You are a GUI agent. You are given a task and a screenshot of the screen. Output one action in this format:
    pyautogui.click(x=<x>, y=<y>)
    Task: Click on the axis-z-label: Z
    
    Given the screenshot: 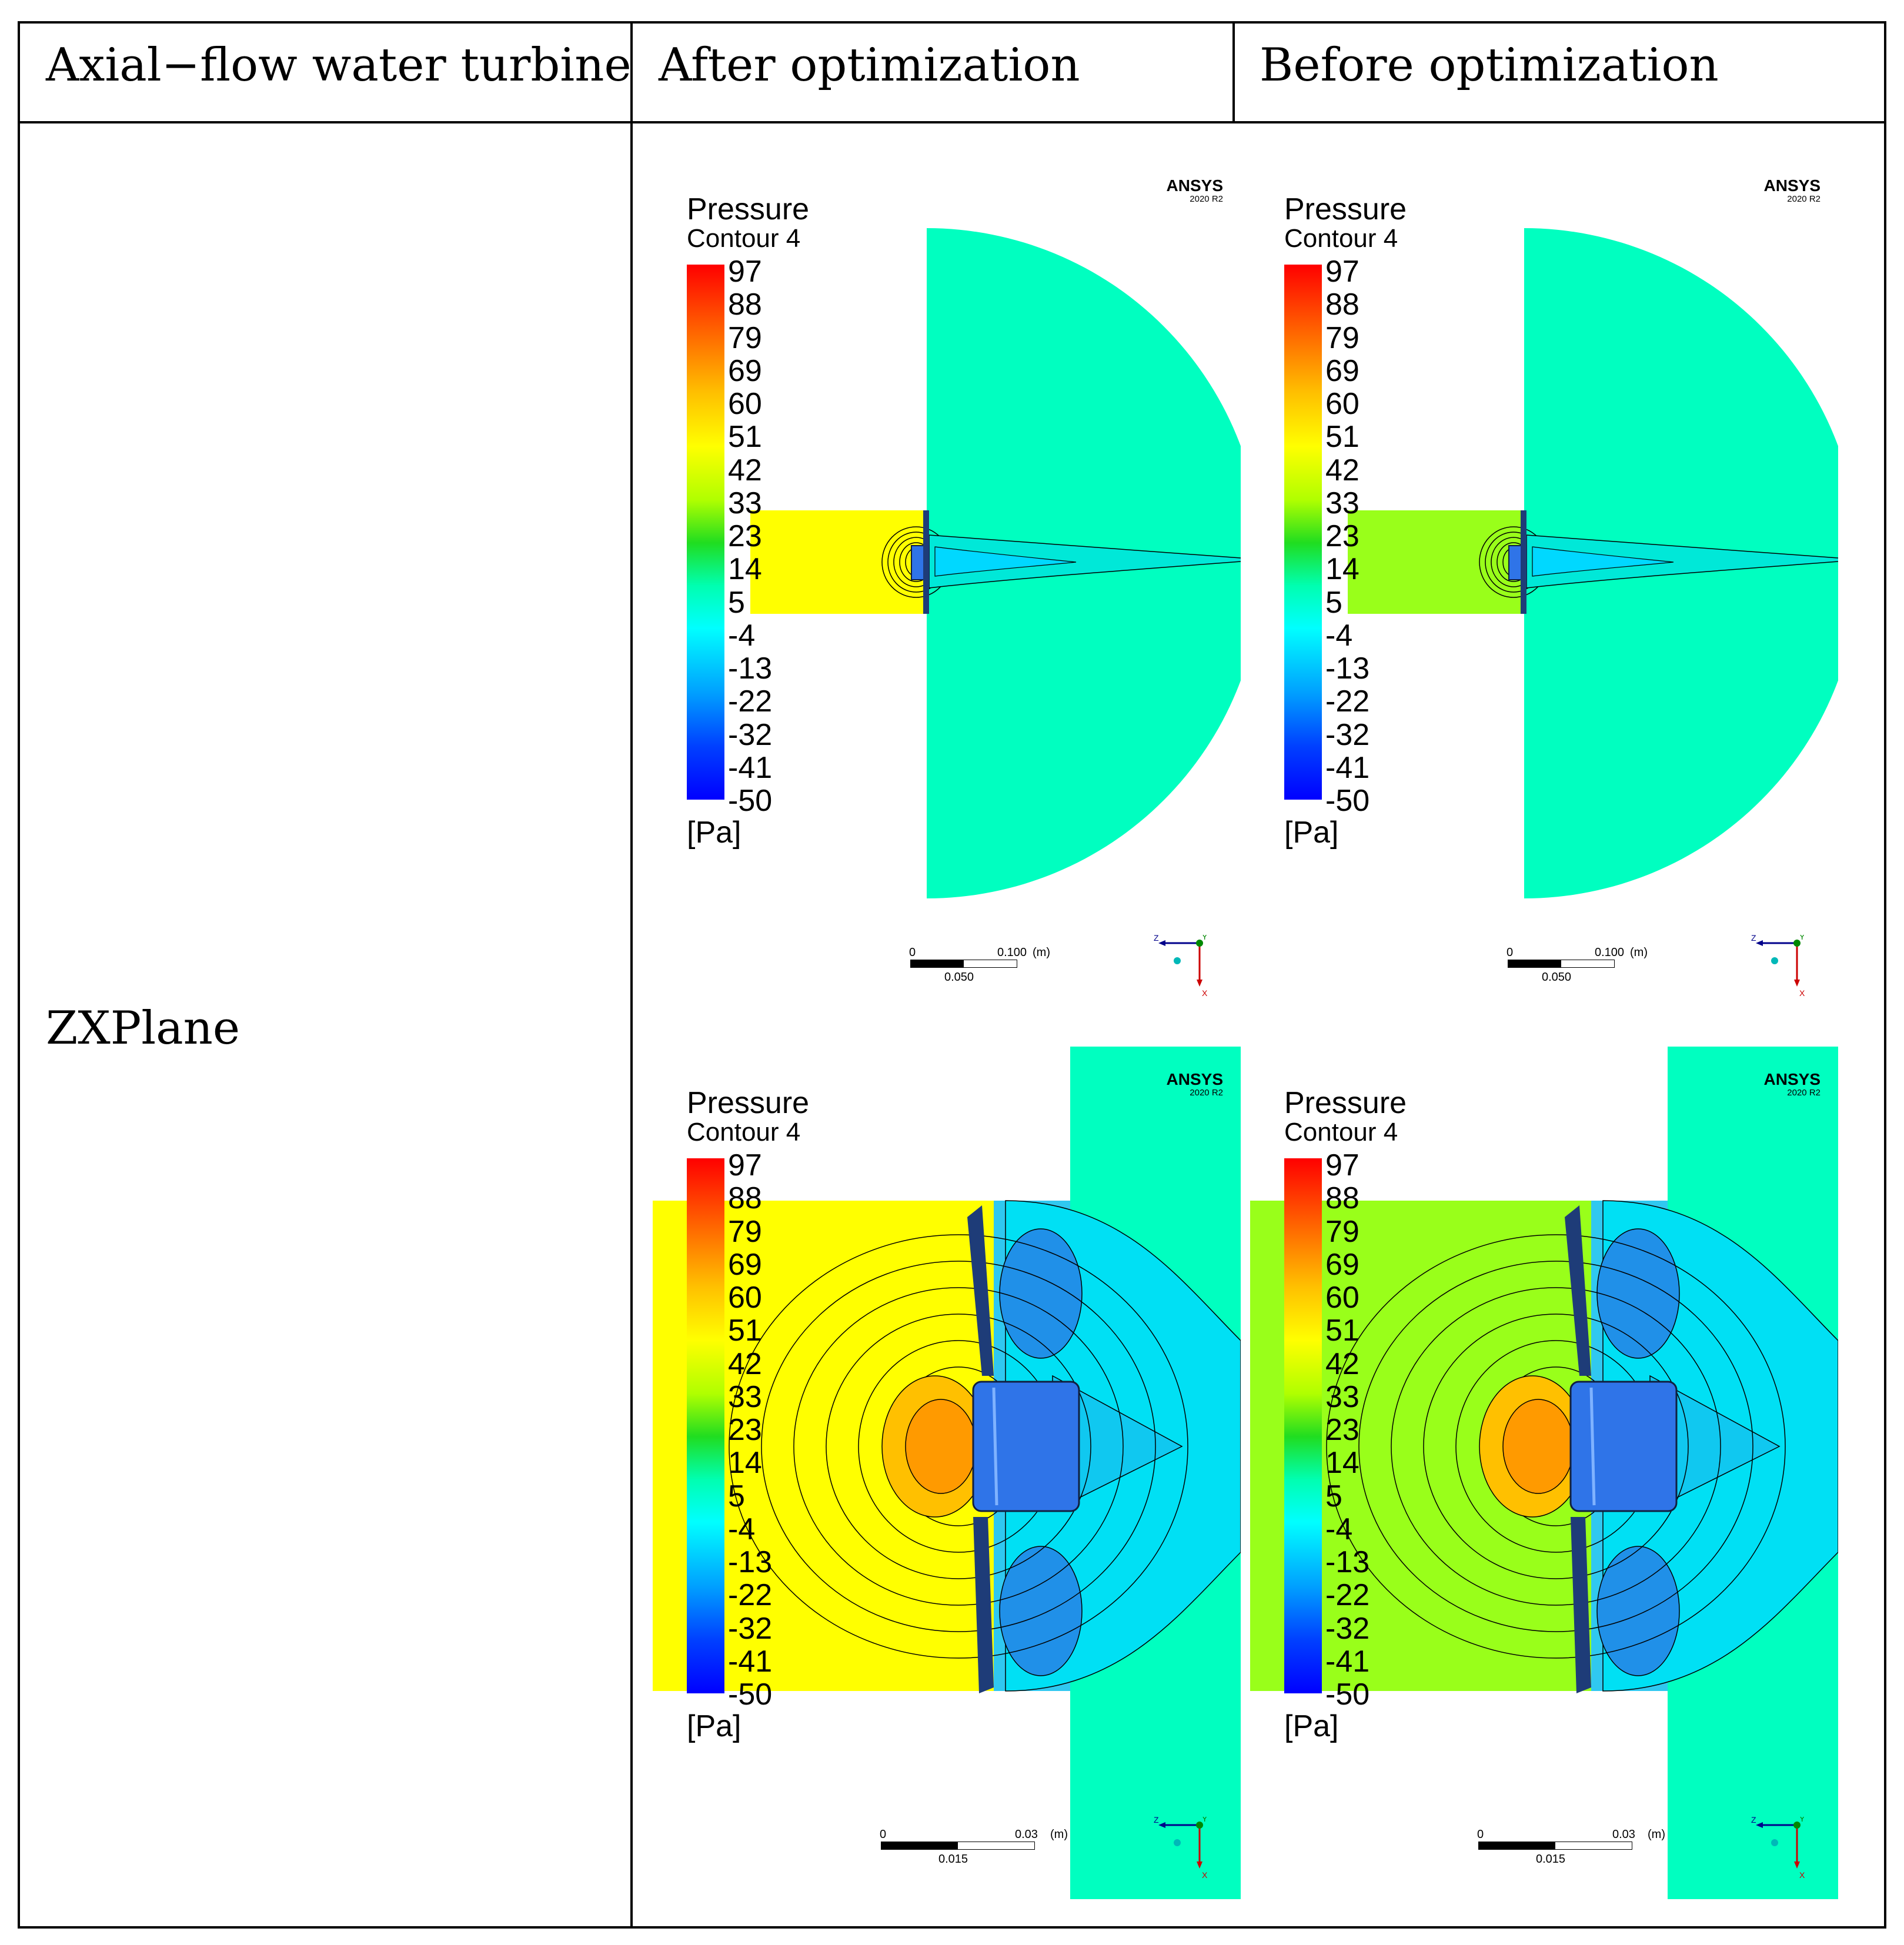 What is the action you would take?
    pyautogui.click(x=1753, y=1820)
    